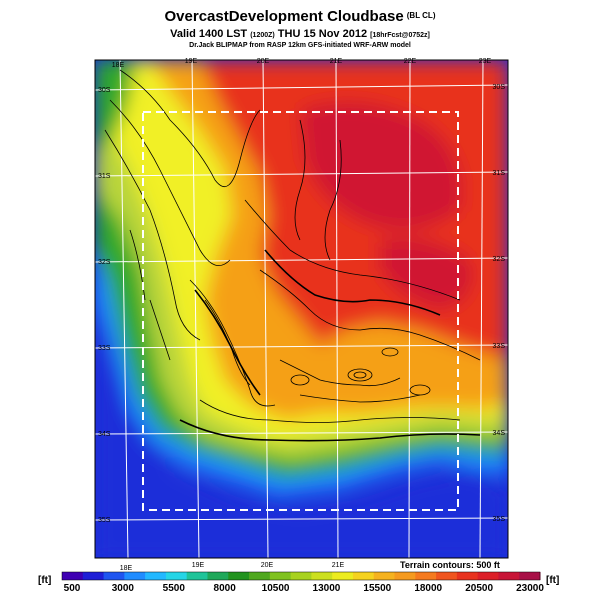 The height and width of the screenshot is (600, 600). Describe the element at coordinates (104, 176) in the screenshot. I see `lat-label-left: 31S` at that location.